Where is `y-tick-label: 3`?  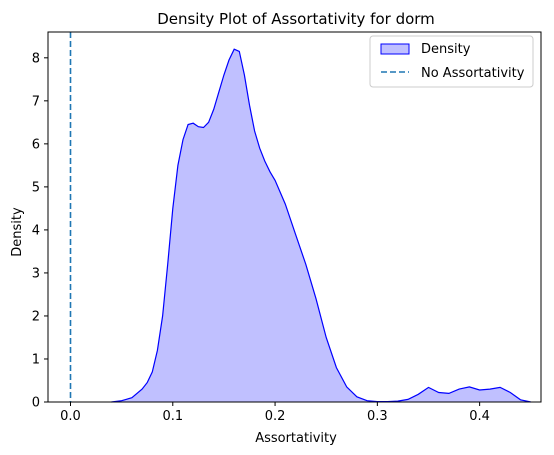 y-tick-label: 3 is located at coordinates (36, 273).